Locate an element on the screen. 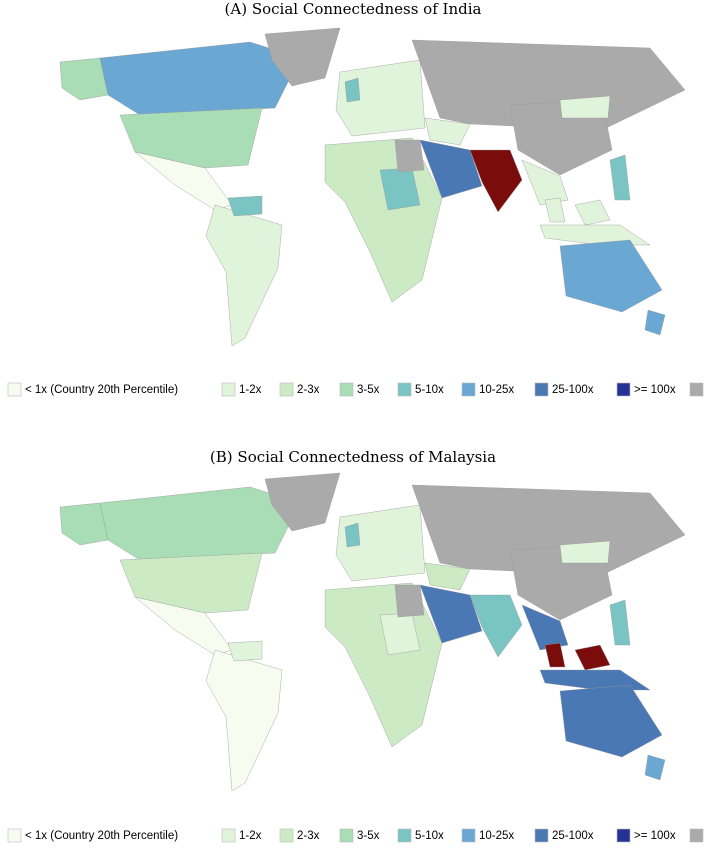 This screenshot has height=850, width=707. map-title: (A) Social Connectedness of India is located at coordinates (353, 9).